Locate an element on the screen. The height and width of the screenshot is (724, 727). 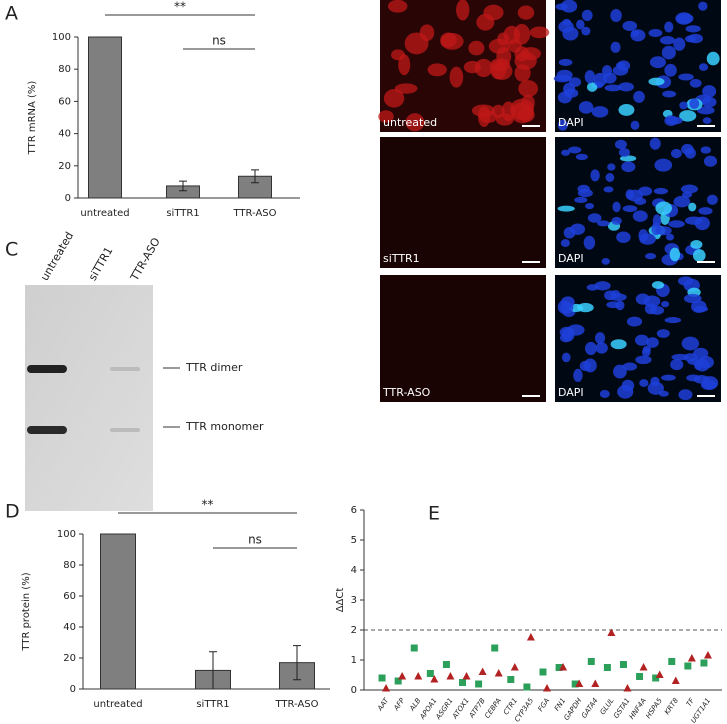
micrograph-label: DAPI is located at coordinates (571, 258).